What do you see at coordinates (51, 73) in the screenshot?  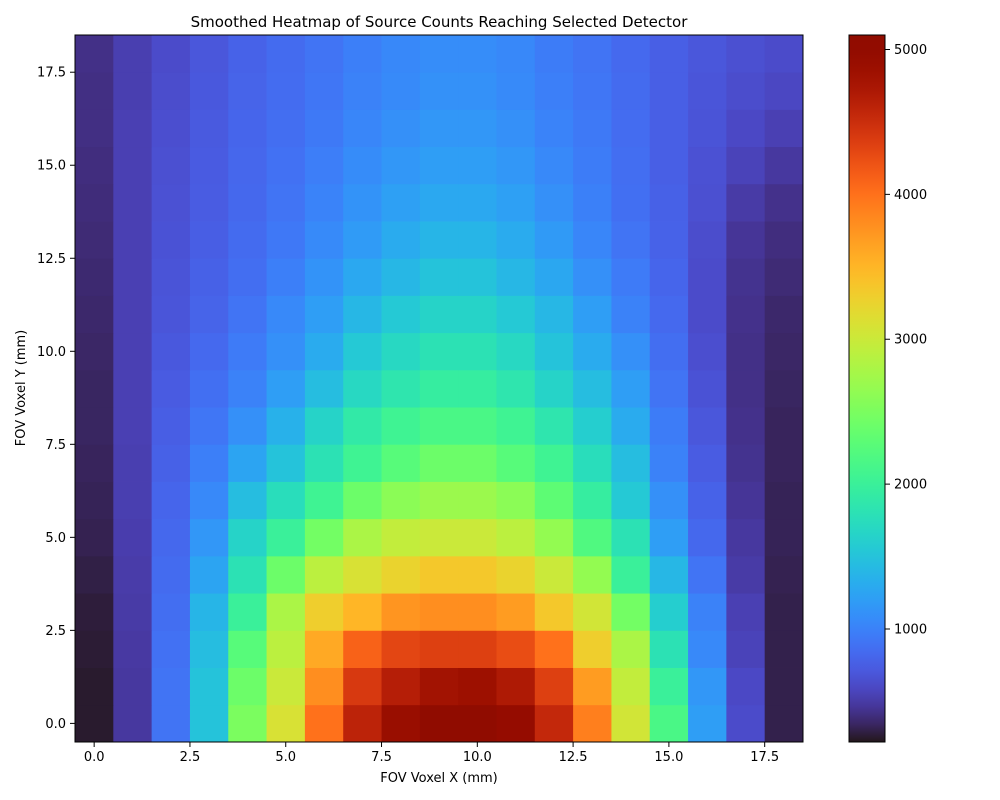 I see `y-tick-label: 17.5` at bounding box center [51, 73].